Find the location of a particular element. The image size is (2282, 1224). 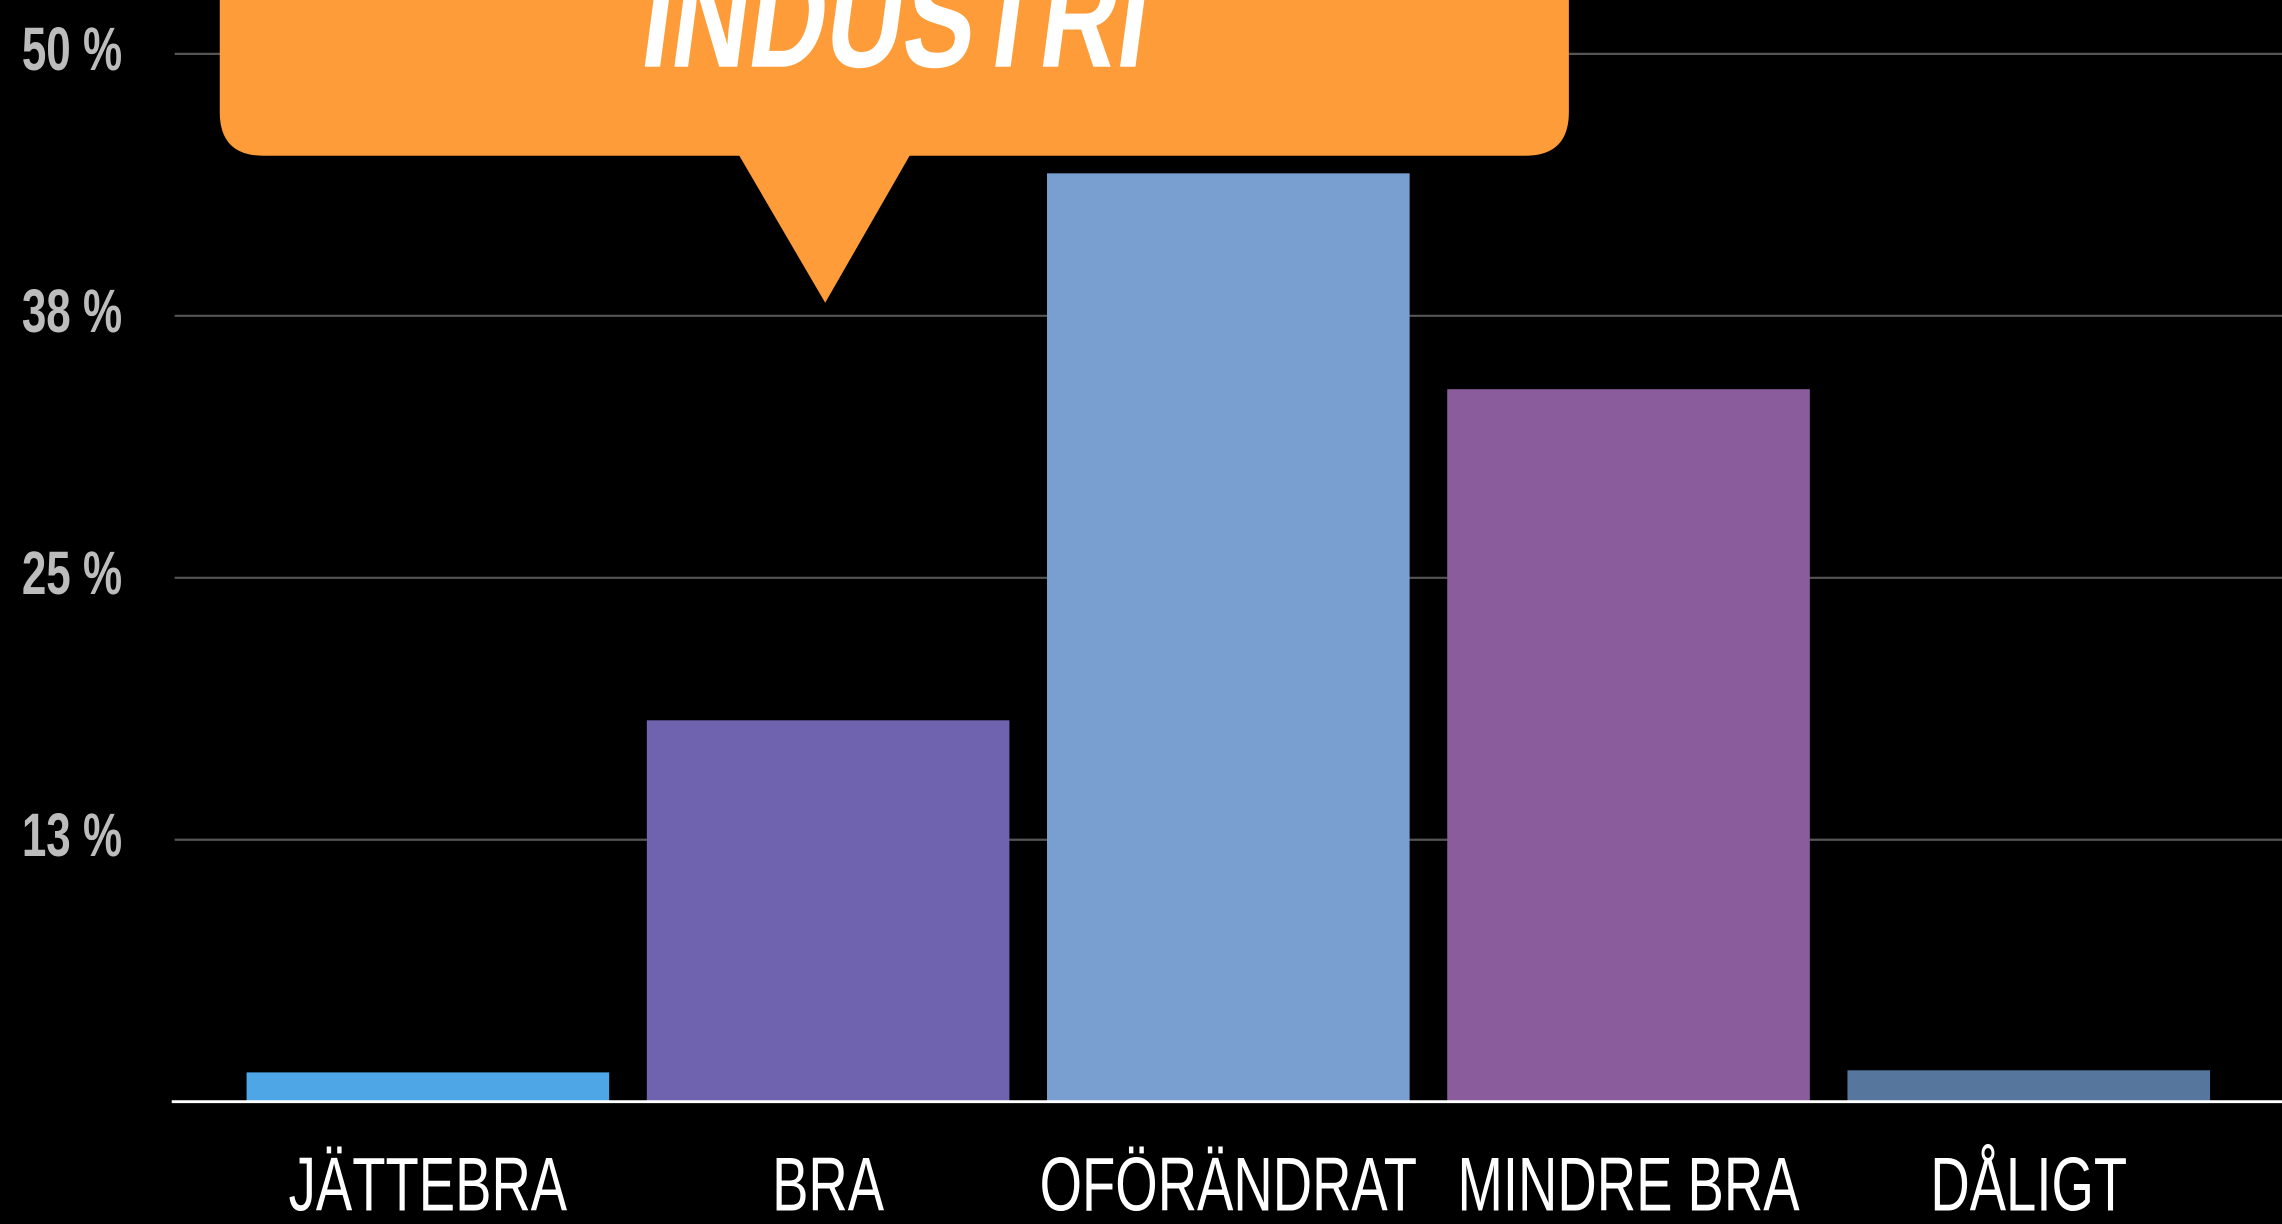

callout: INDUSTRI is located at coordinates (894, 151).